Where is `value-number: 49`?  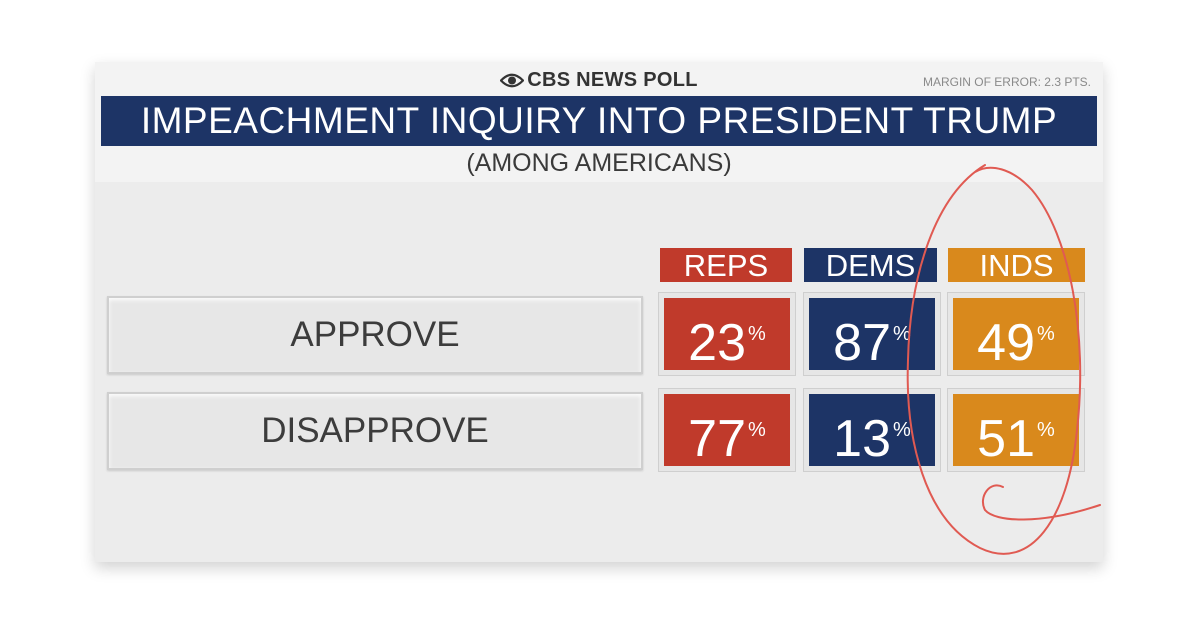
value-number: 49 is located at coordinates (1006, 343).